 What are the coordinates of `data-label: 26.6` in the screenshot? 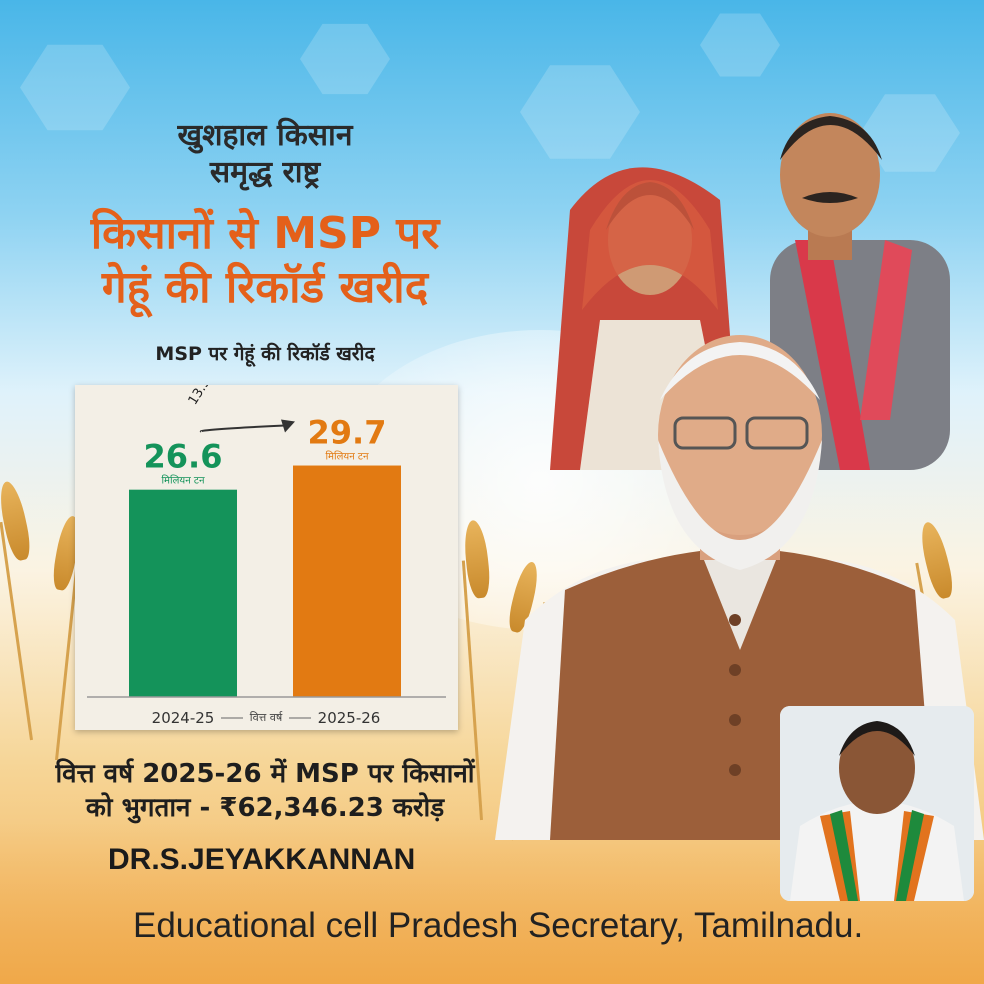 It's located at (183, 457).